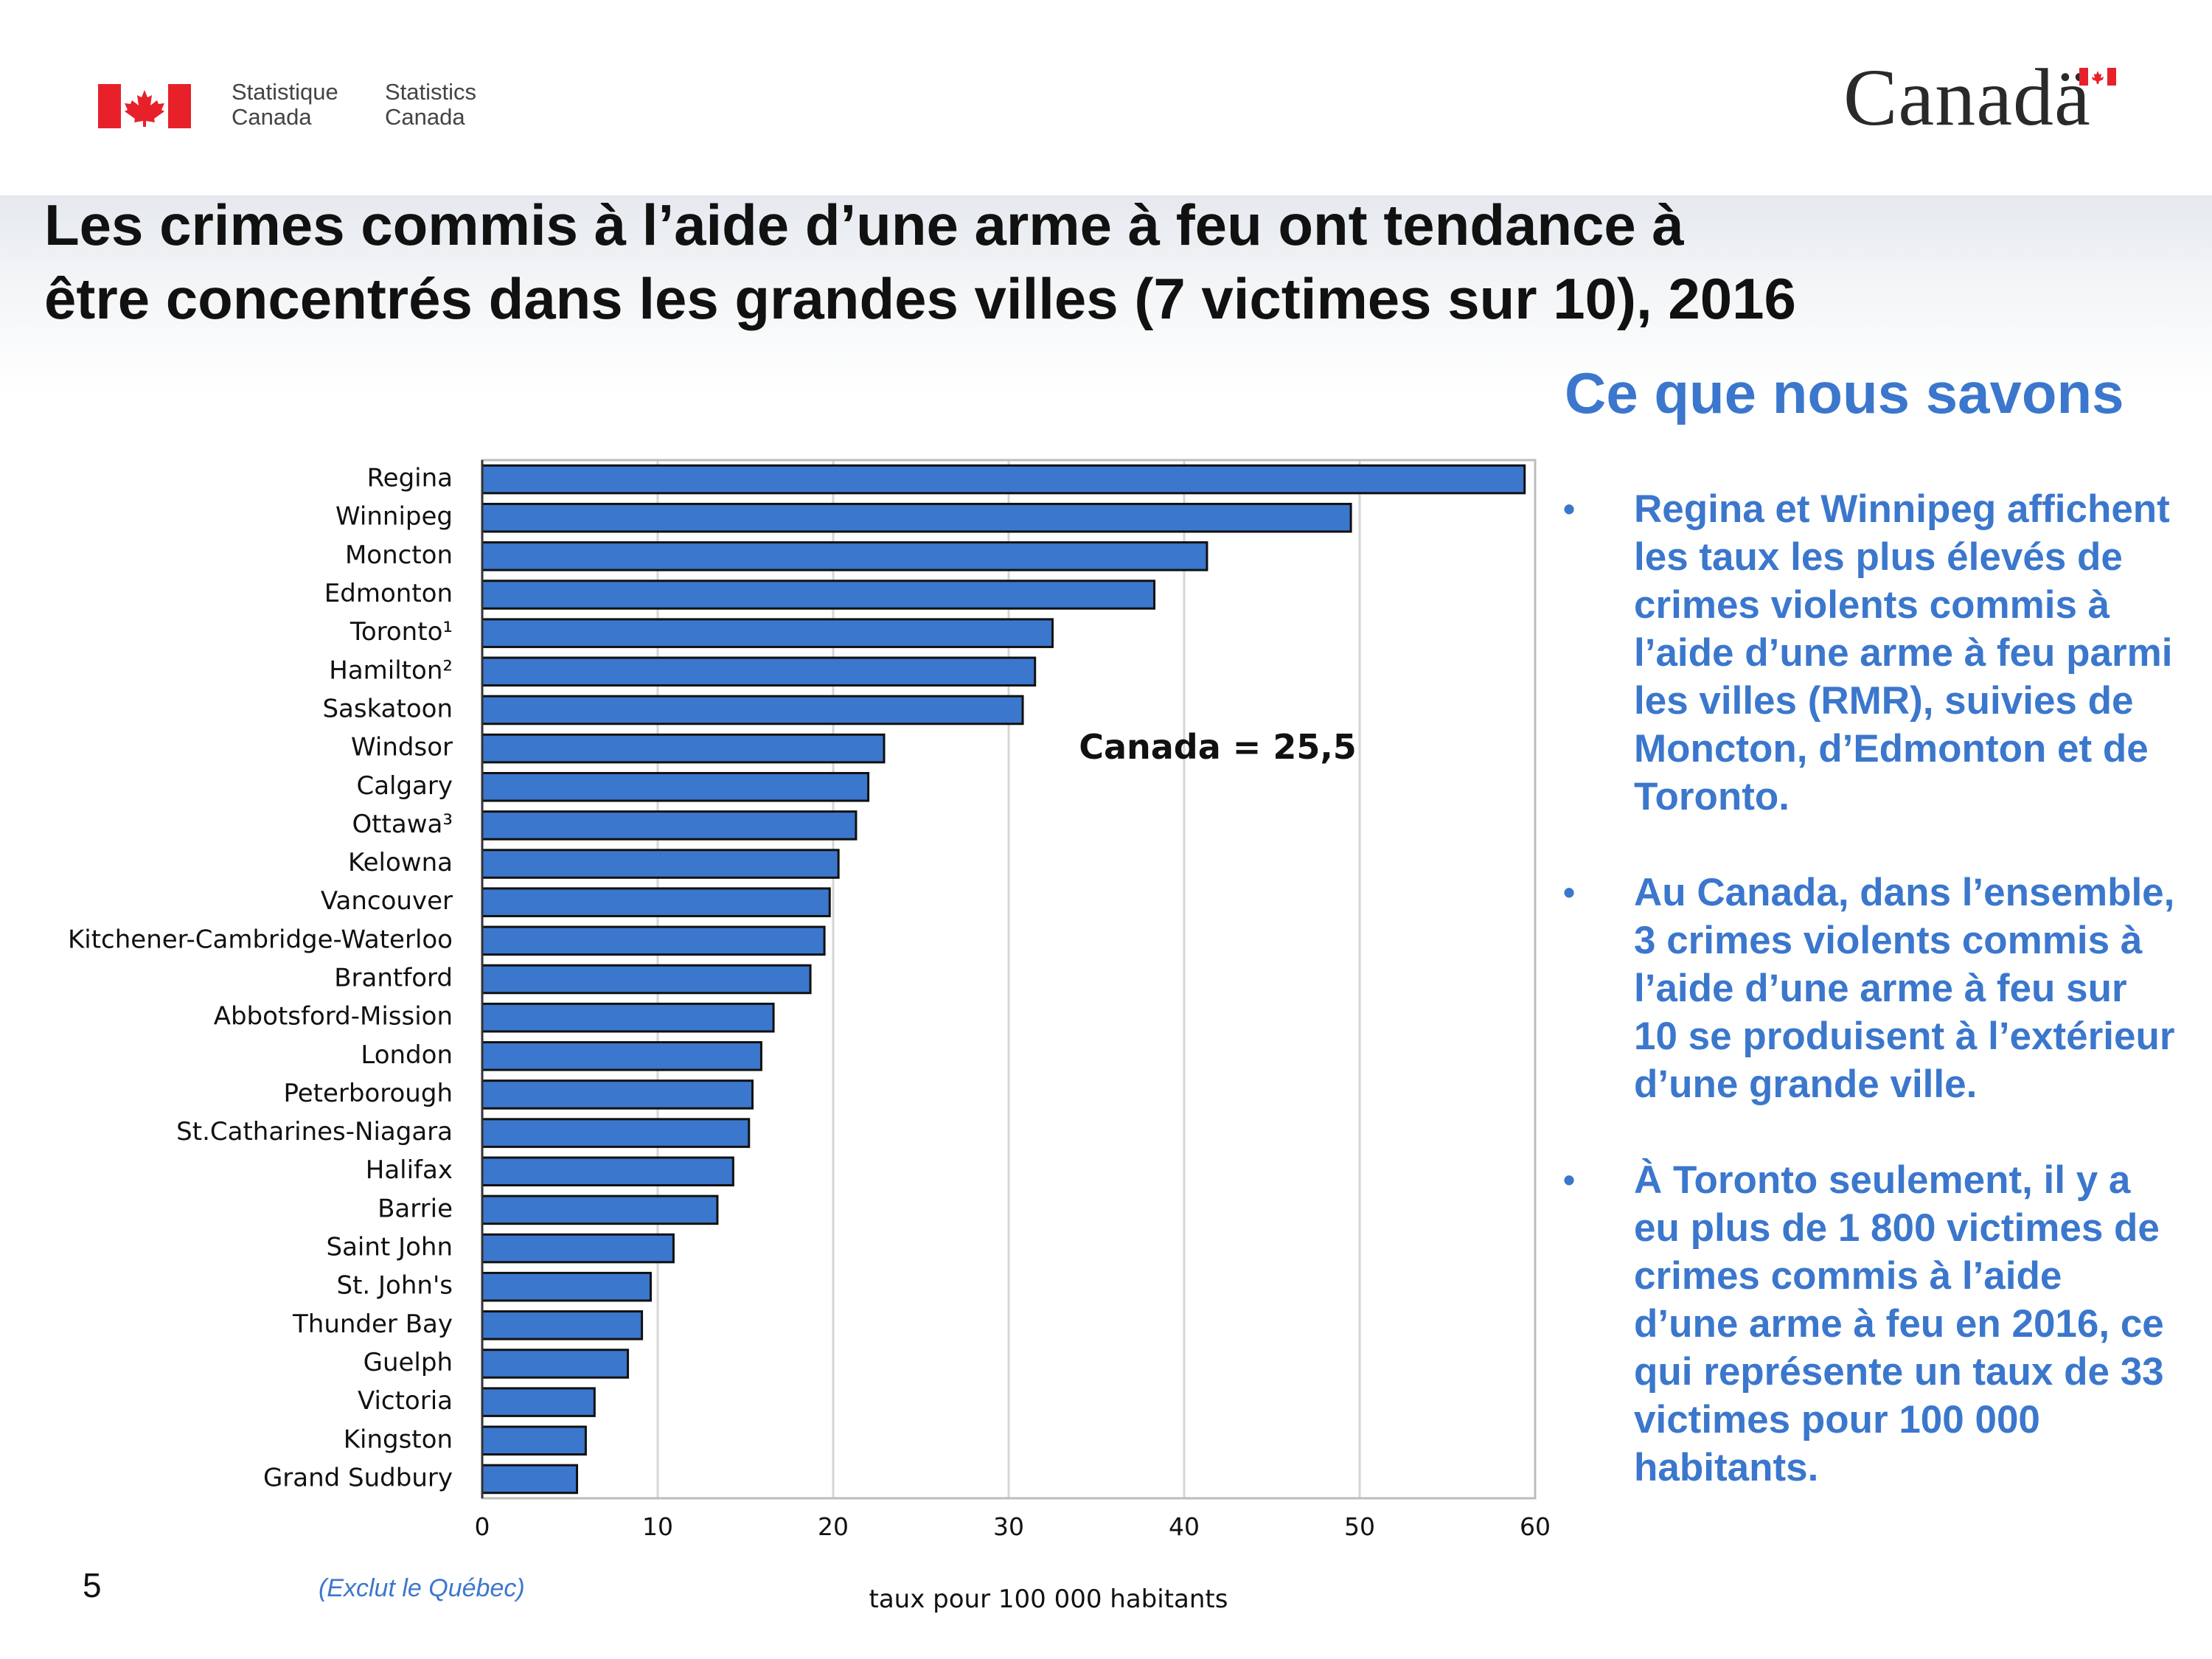 The image size is (2212, 1659). Describe the element at coordinates (333, 1017) in the screenshot. I see `category-label: Abbotsford-Mission` at that location.